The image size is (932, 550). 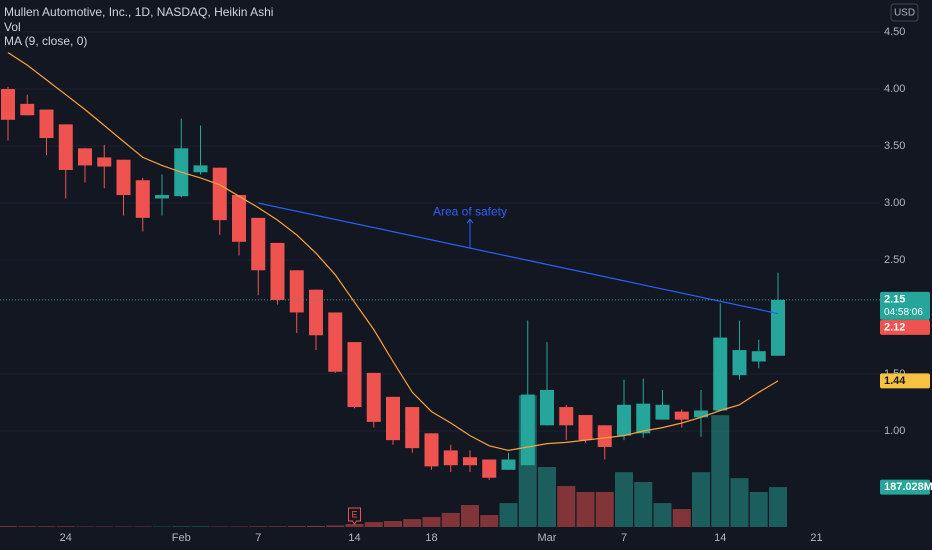 I want to click on x-tick-label: Mar, so click(x=547, y=538).